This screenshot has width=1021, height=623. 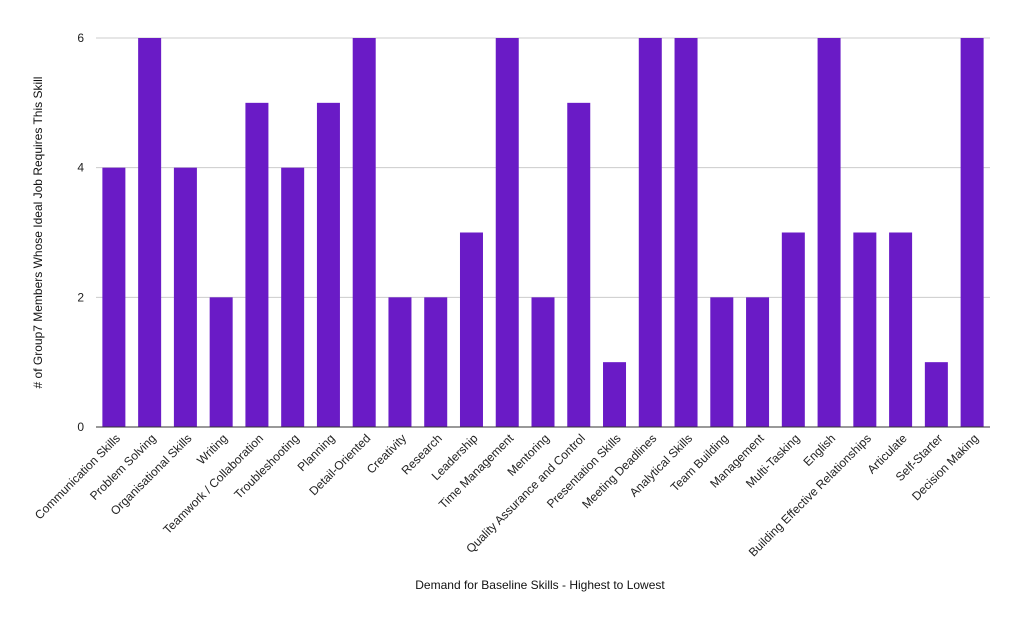 I want to click on y-axis-ticks: 0 2 4 6, so click(x=80, y=232).